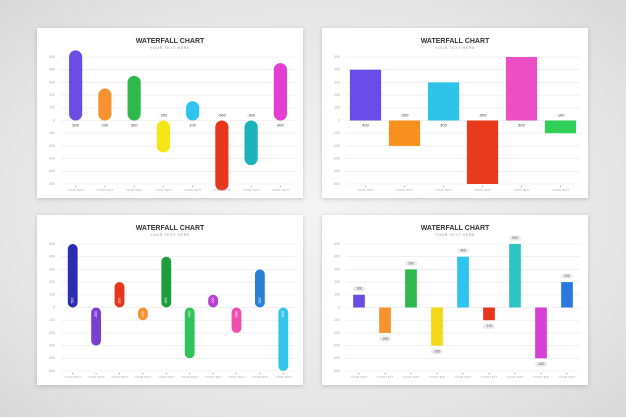  What do you see at coordinates (541, 364) in the screenshot?
I see `value-label: -400` at bounding box center [541, 364].